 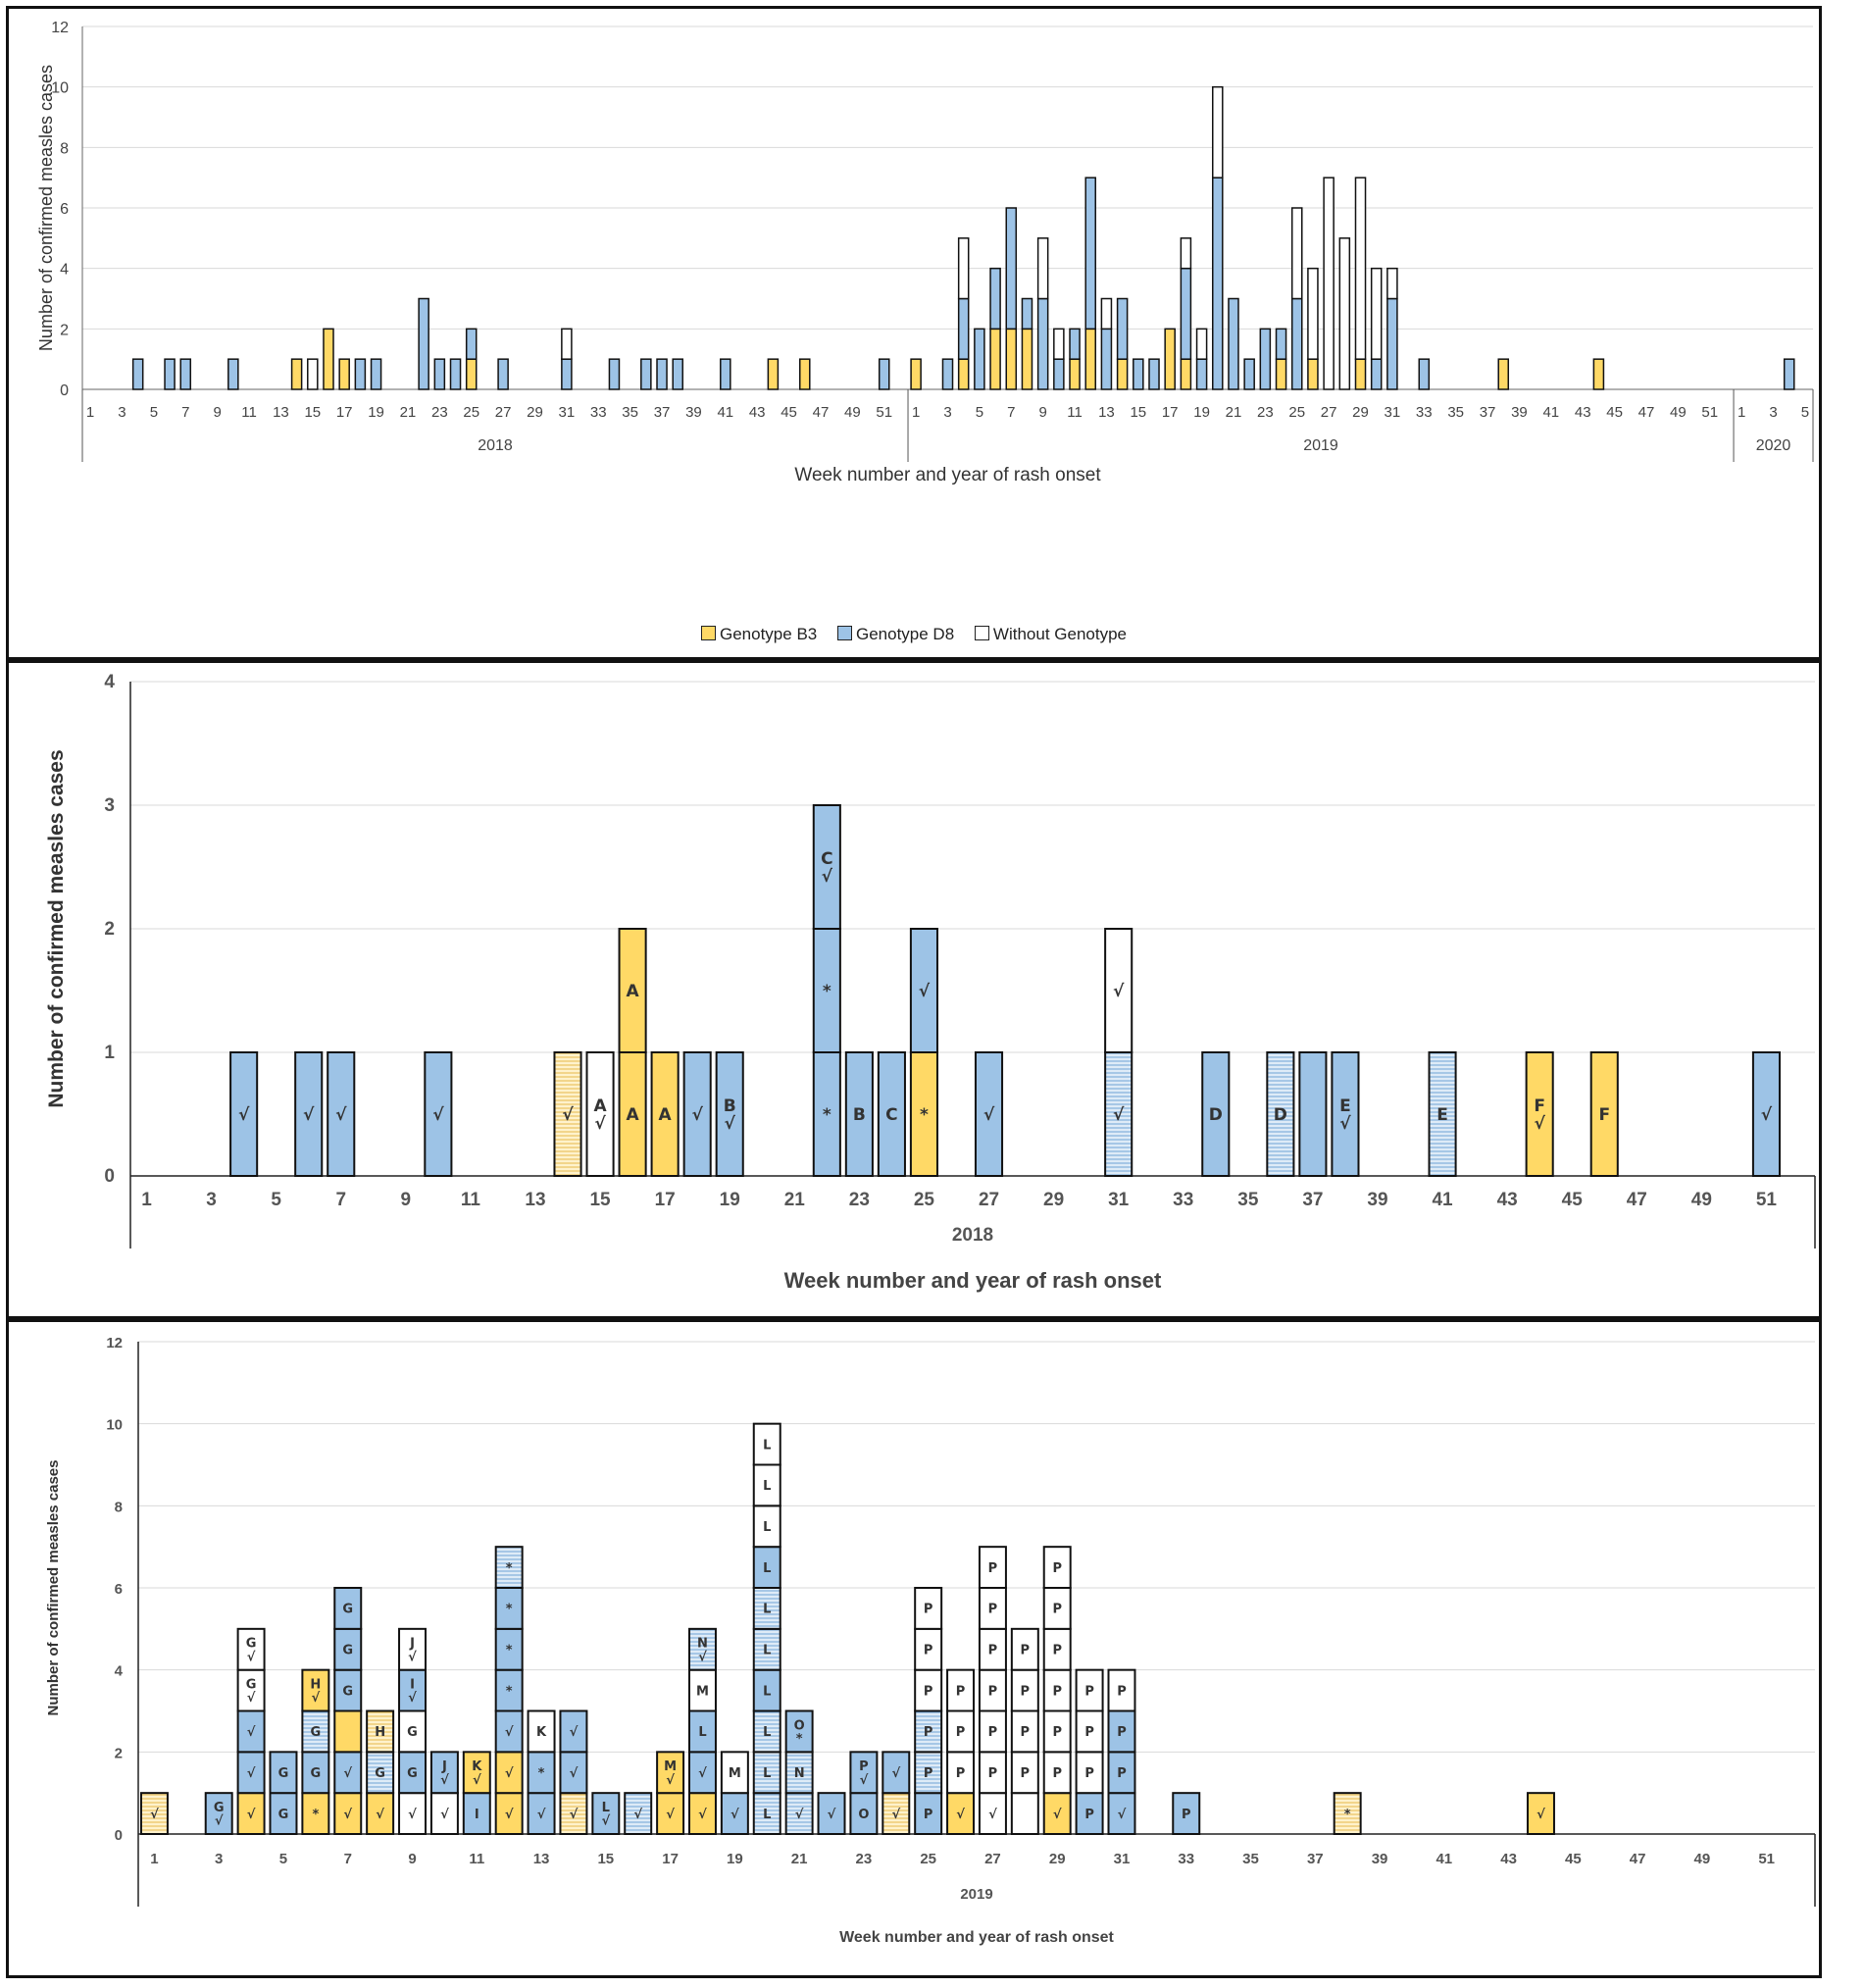 What do you see at coordinates (1138, 412) in the screenshot?
I see `x-tick-label: 15` at bounding box center [1138, 412].